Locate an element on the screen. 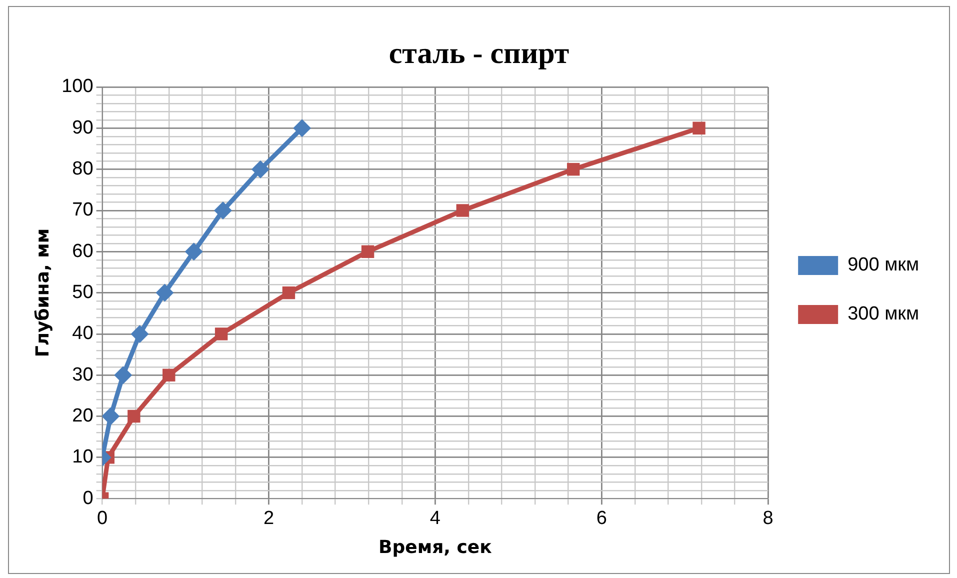  y-tick-label: 20 is located at coordinates (83, 416).